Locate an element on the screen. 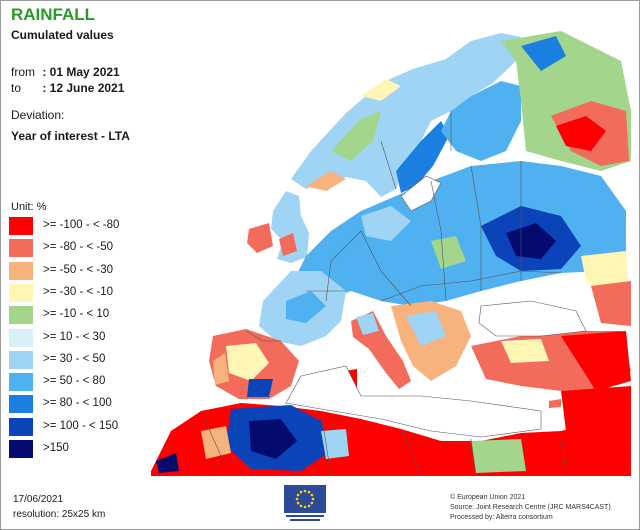 The width and height of the screenshot is (640, 530). period-from: from : 01 May 2021 is located at coordinates (65, 72).